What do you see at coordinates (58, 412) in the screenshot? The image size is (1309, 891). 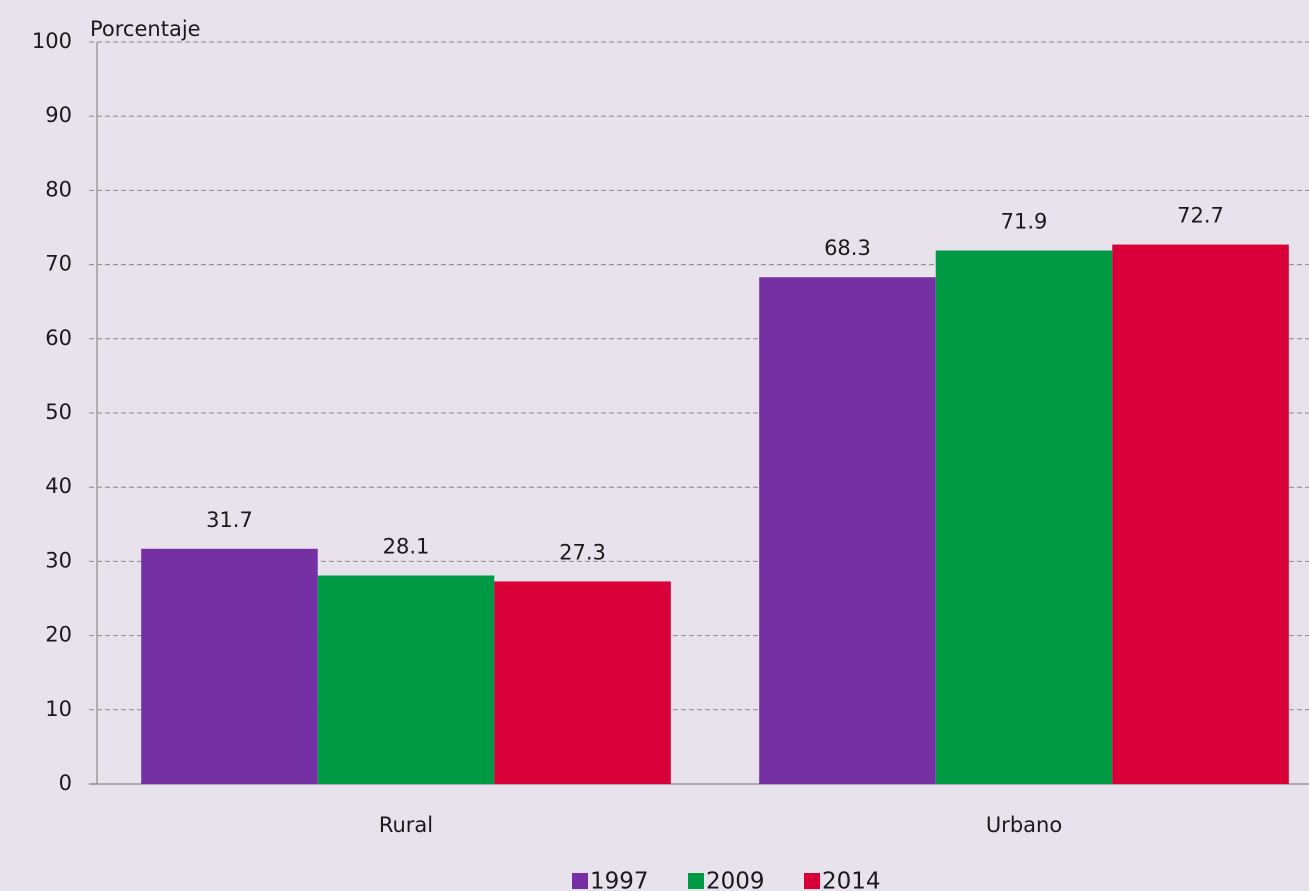 I see `y-tick-label: 50` at bounding box center [58, 412].